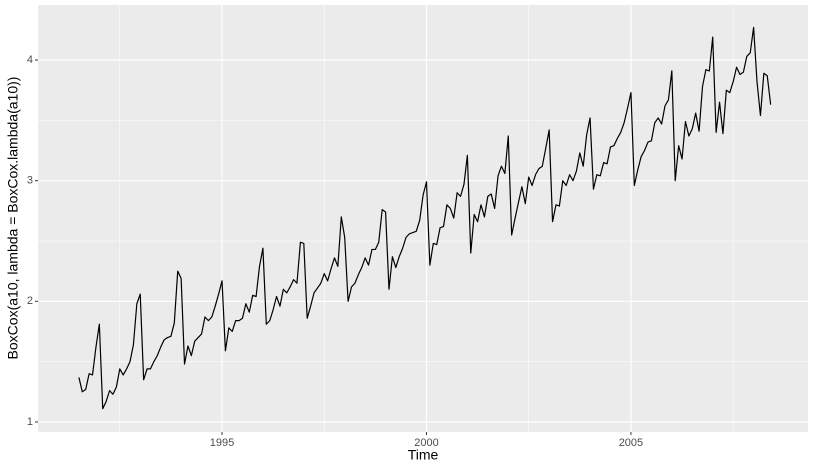 Image resolution: width=815 pixels, height=468 pixels. Describe the element at coordinates (30, 60) in the screenshot. I see `y-tick-label: 4` at that location.